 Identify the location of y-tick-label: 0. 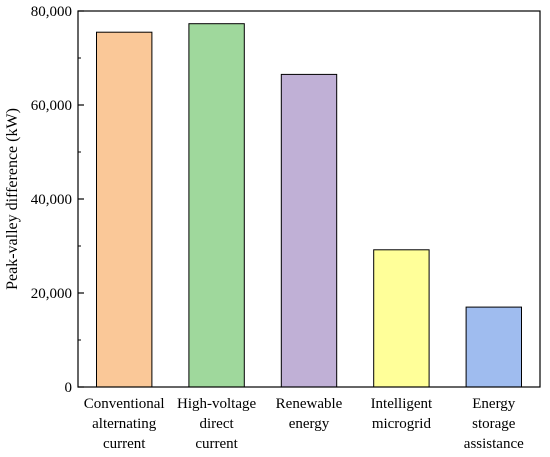
(69, 388).